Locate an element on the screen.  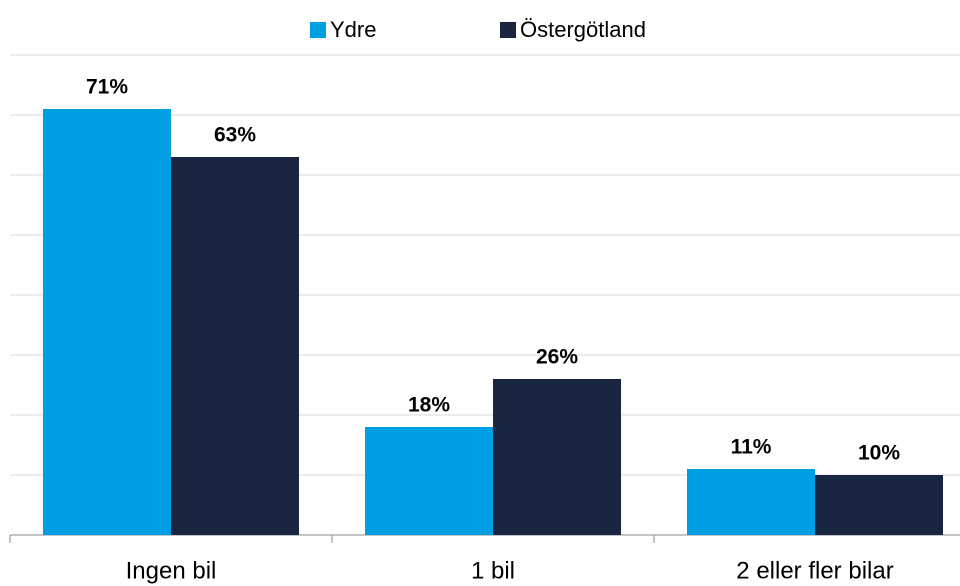
value-label: 71% is located at coordinates (107, 87).